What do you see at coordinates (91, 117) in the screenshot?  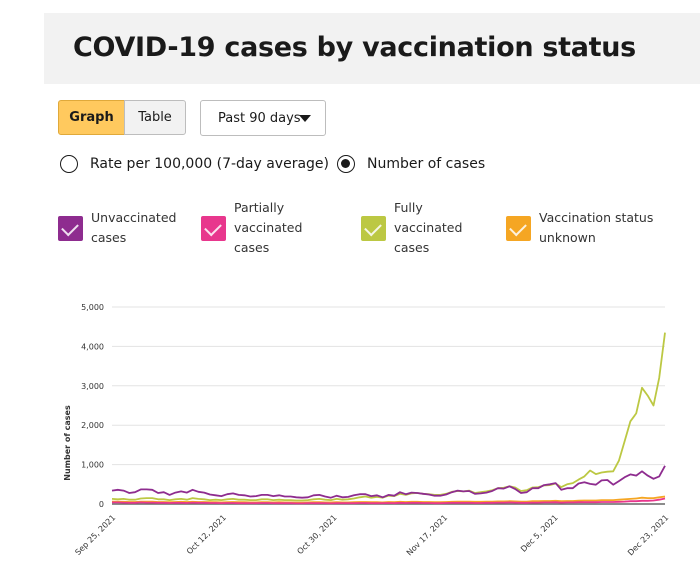 I see `graph-view-button: Graph` at bounding box center [91, 117].